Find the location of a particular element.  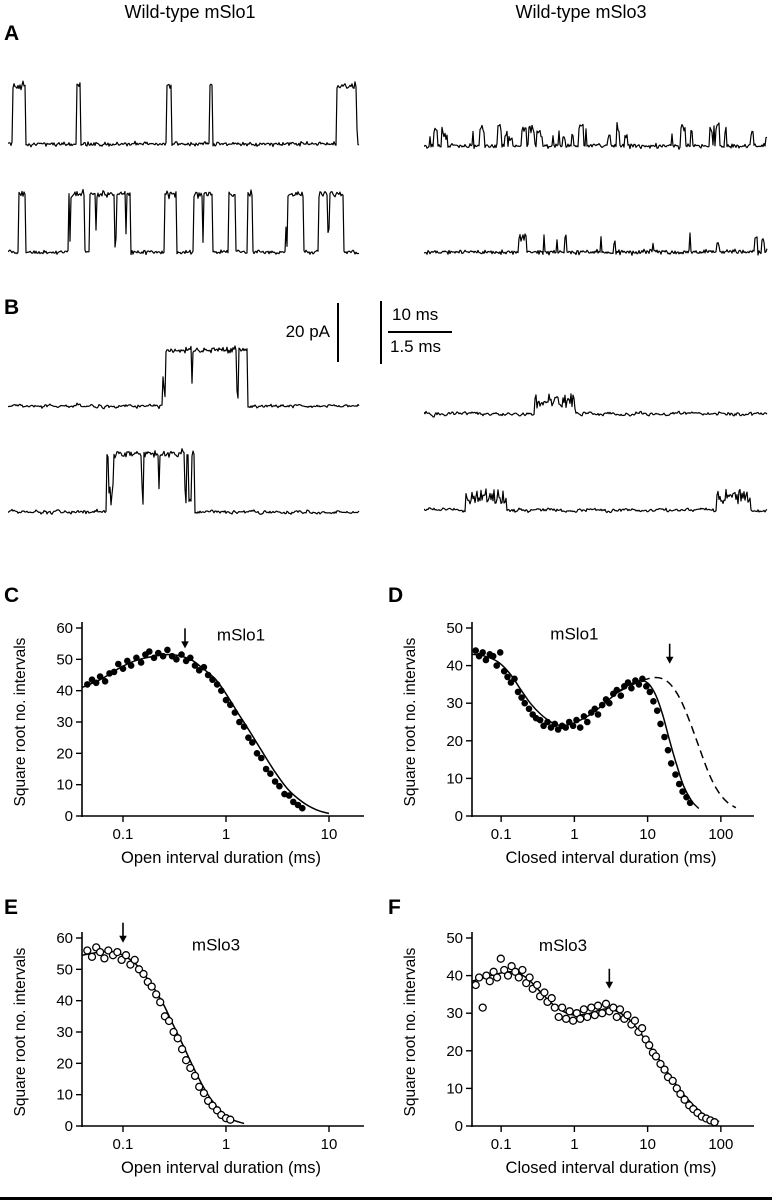

figure-bottom-rule is located at coordinates (386, 1198).